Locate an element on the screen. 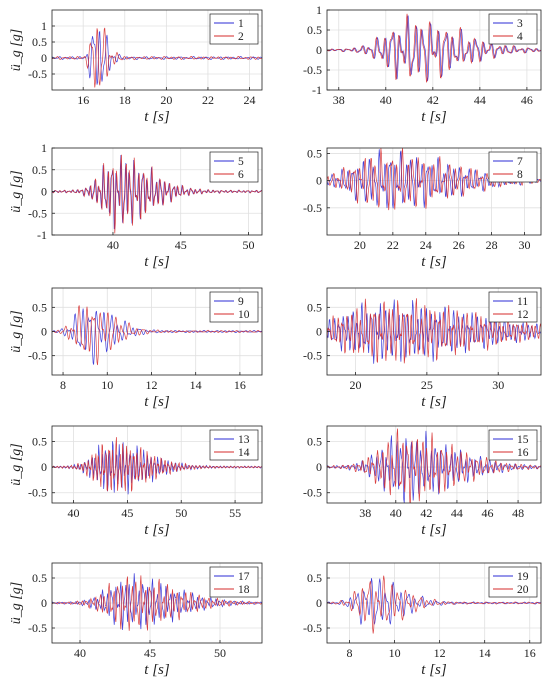 This screenshot has width=550, height=686. legend-label: 1 is located at coordinates (241, 24).